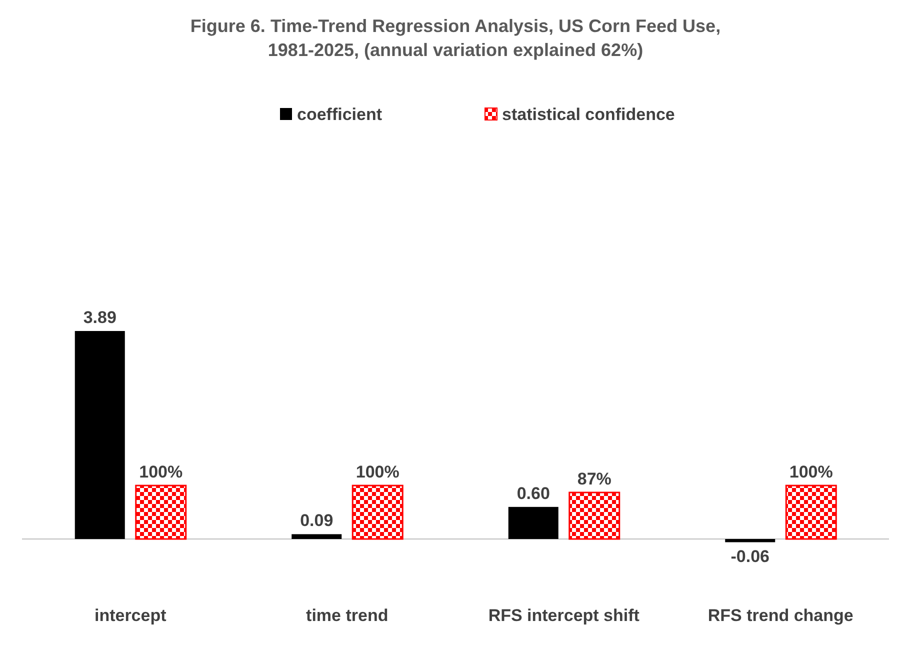 Image resolution: width=911 pixels, height=662 pixels. Describe the element at coordinates (588, 114) in the screenshot. I see `legend-label: statistical confidence` at that location.